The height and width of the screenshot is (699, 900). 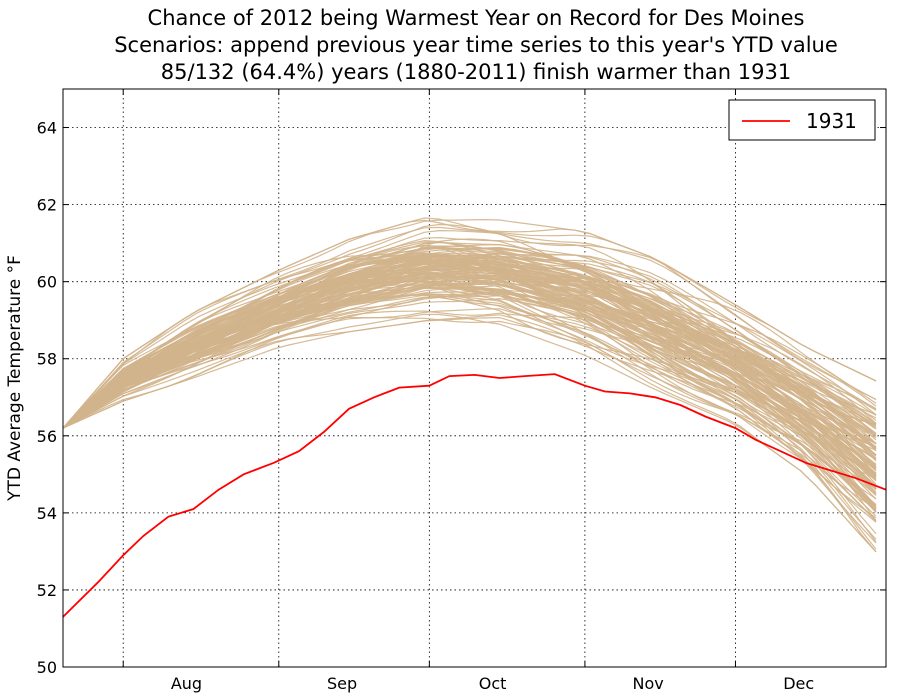 I want to click on y-axis-label: YTD Average Temperature °F, so click(x=15, y=378).